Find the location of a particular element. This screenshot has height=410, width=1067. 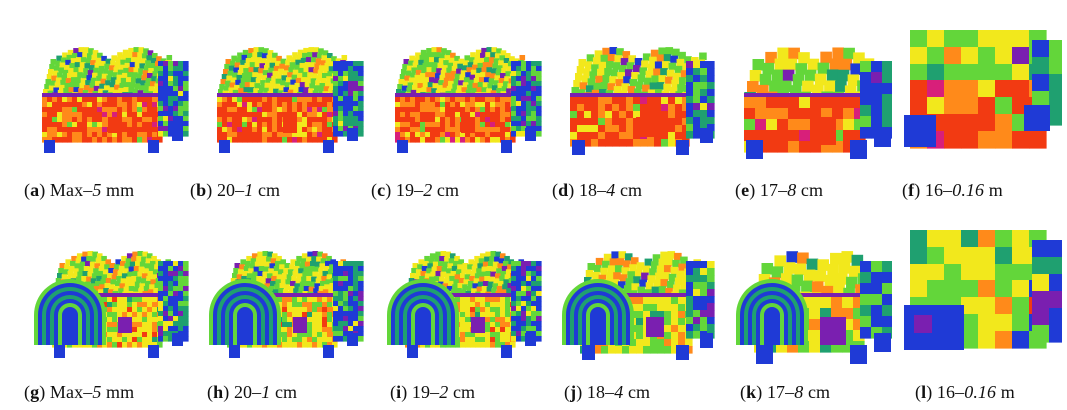

caption-e: (e) 17–8 cm is located at coordinates (779, 190).